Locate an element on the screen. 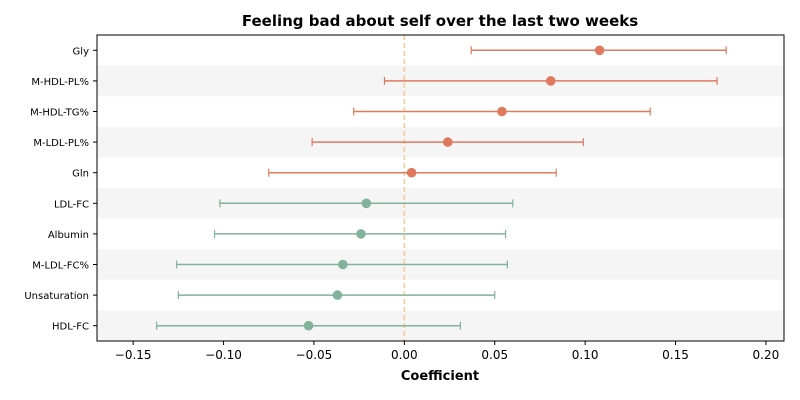 Image resolution: width=800 pixels, height=400 pixels. y-tick-label: M-LDL-FC% is located at coordinates (60, 266).